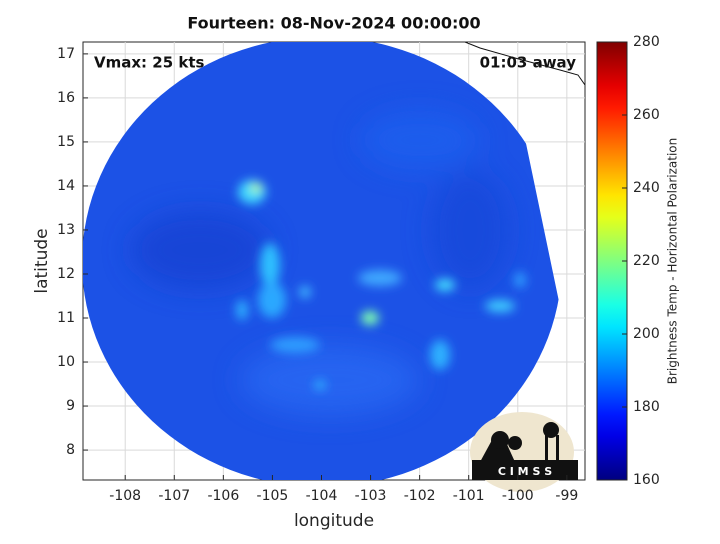 The width and height of the screenshot is (720, 544). I want to click on x-tick-label: -100, so click(518, 496).